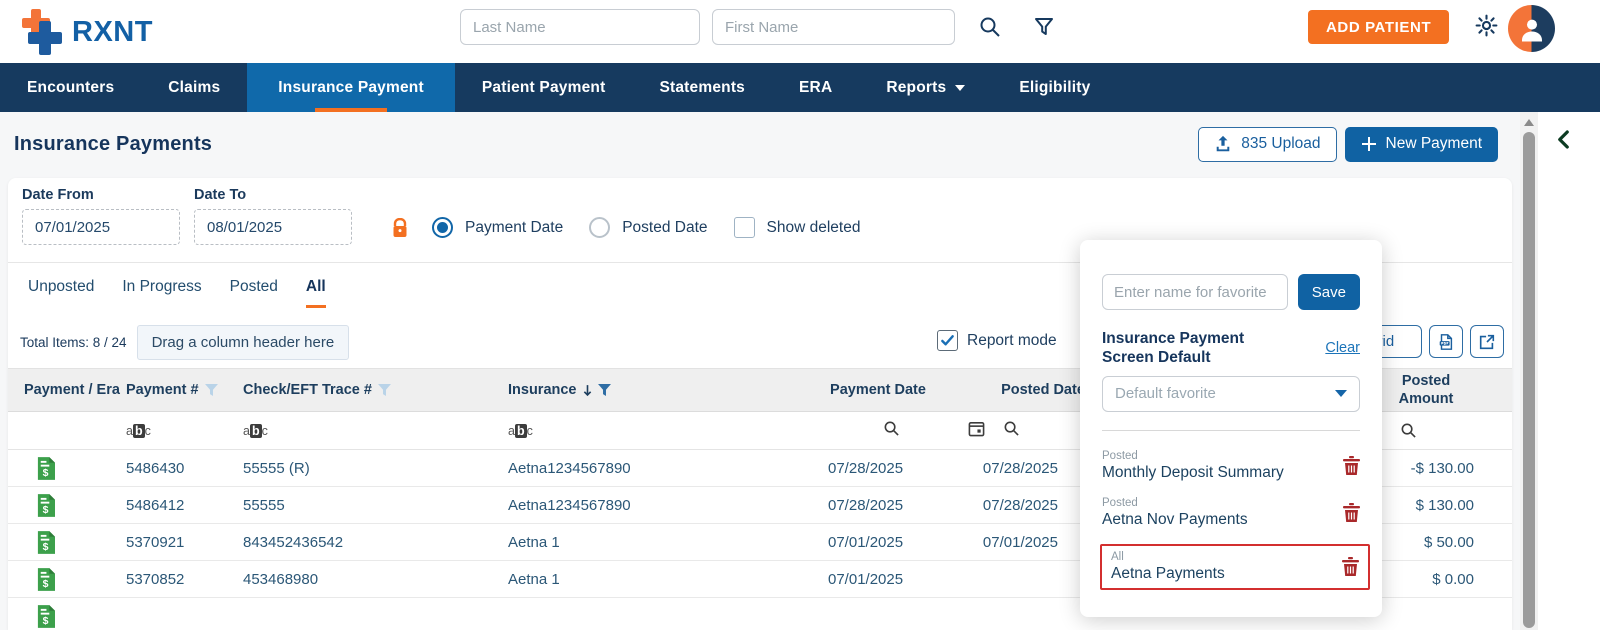 The height and width of the screenshot is (630, 1600). What do you see at coordinates (813, 227) in the screenshot?
I see `show-deleted-label: Show deleted` at bounding box center [813, 227].